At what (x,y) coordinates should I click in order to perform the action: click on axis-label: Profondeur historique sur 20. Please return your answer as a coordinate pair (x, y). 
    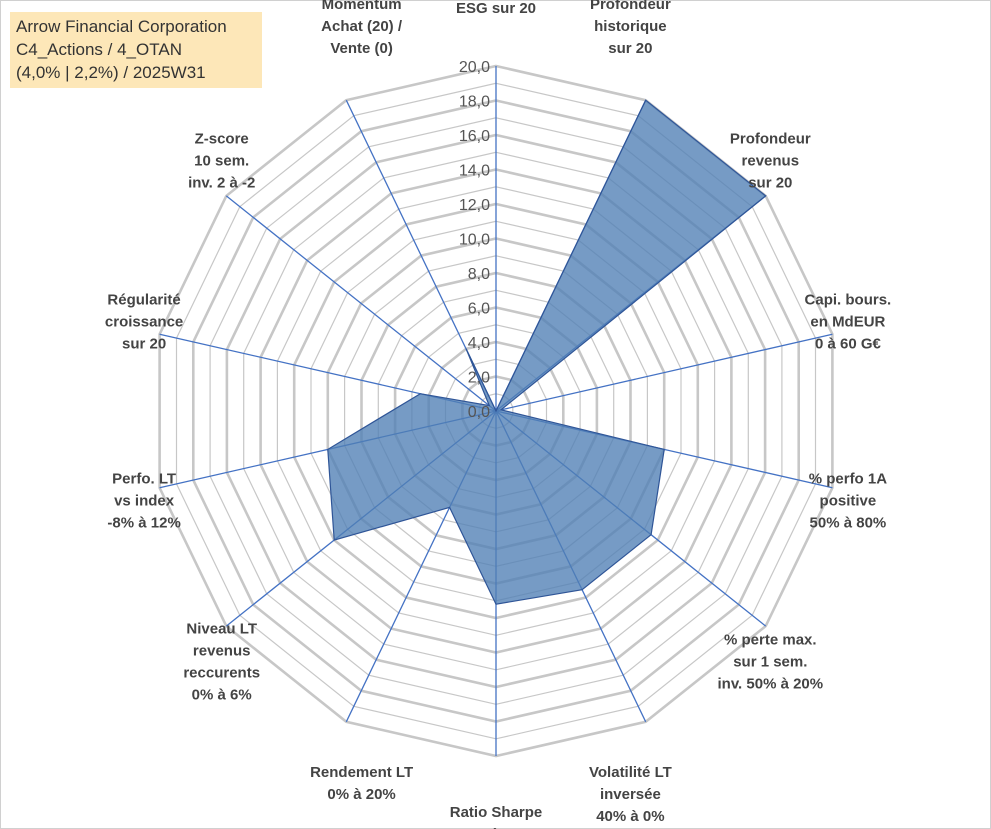
    Looking at the image, I should click on (630, 28).